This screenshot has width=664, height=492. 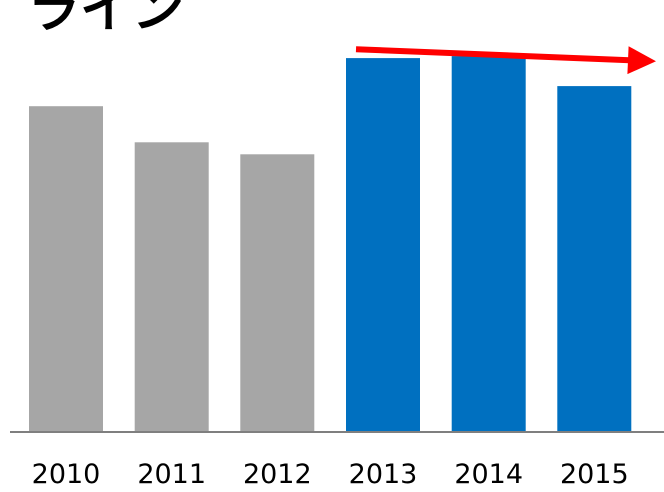 What do you see at coordinates (171, 474) in the screenshot?
I see `x-tick-label-2011: 2011` at bounding box center [171, 474].